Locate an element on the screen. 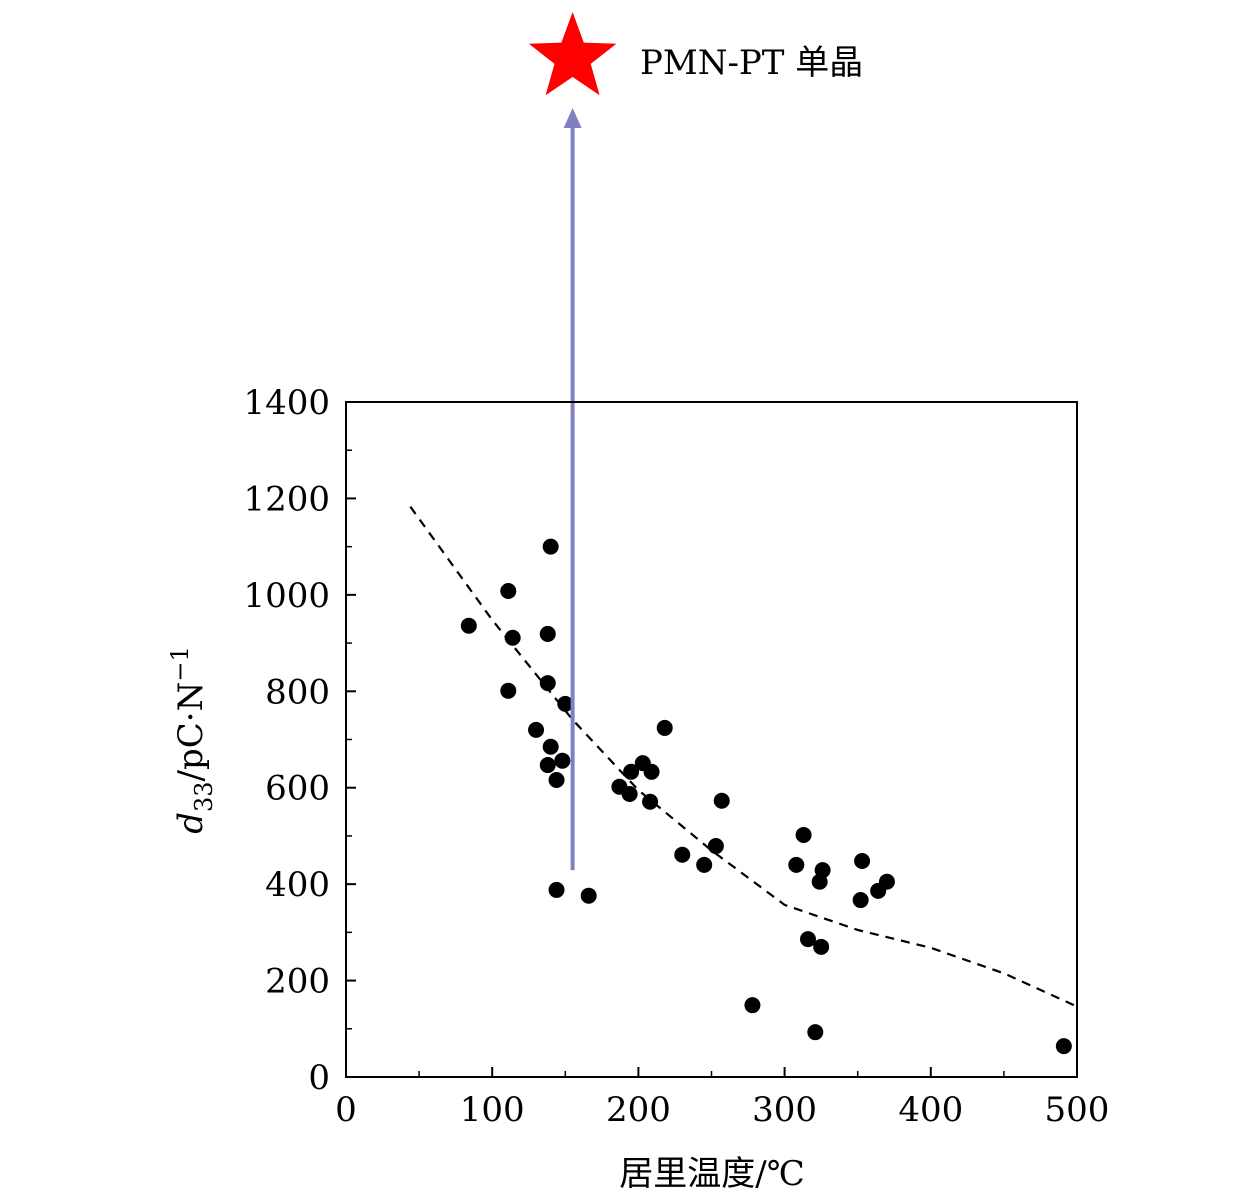  y-tick-label: 800 is located at coordinates (297, 692).